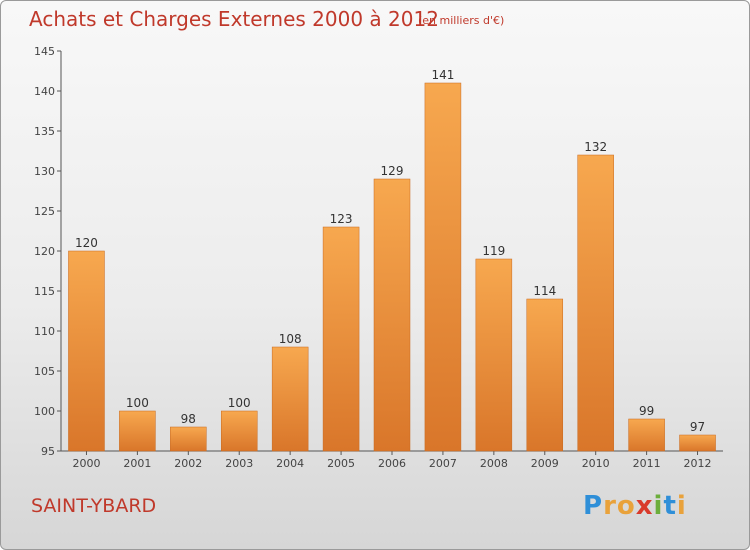 This screenshot has width=750, height=550. I want to click on y-tick-label: 120, so click(44, 251).